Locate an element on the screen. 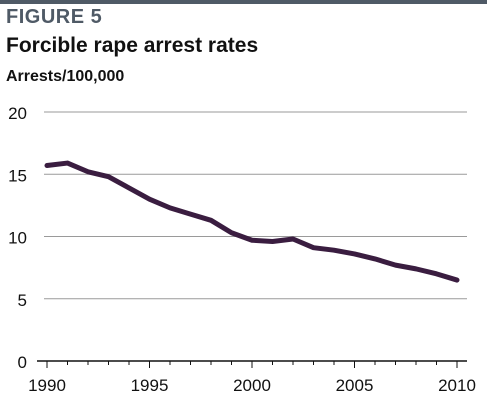 The height and width of the screenshot is (407, 487). x-tick-label: 2000 is located at coordinates (252, 385).